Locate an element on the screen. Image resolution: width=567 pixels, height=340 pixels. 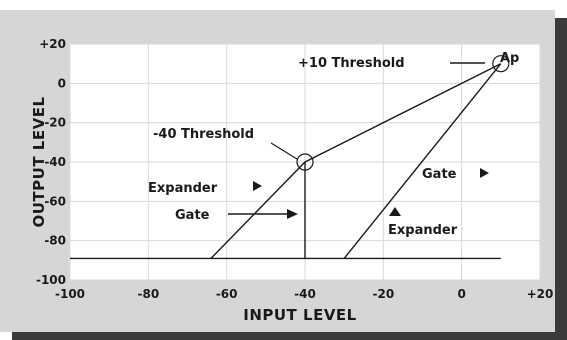
y-tick-label: -20 is located at coordinates (55, 123).